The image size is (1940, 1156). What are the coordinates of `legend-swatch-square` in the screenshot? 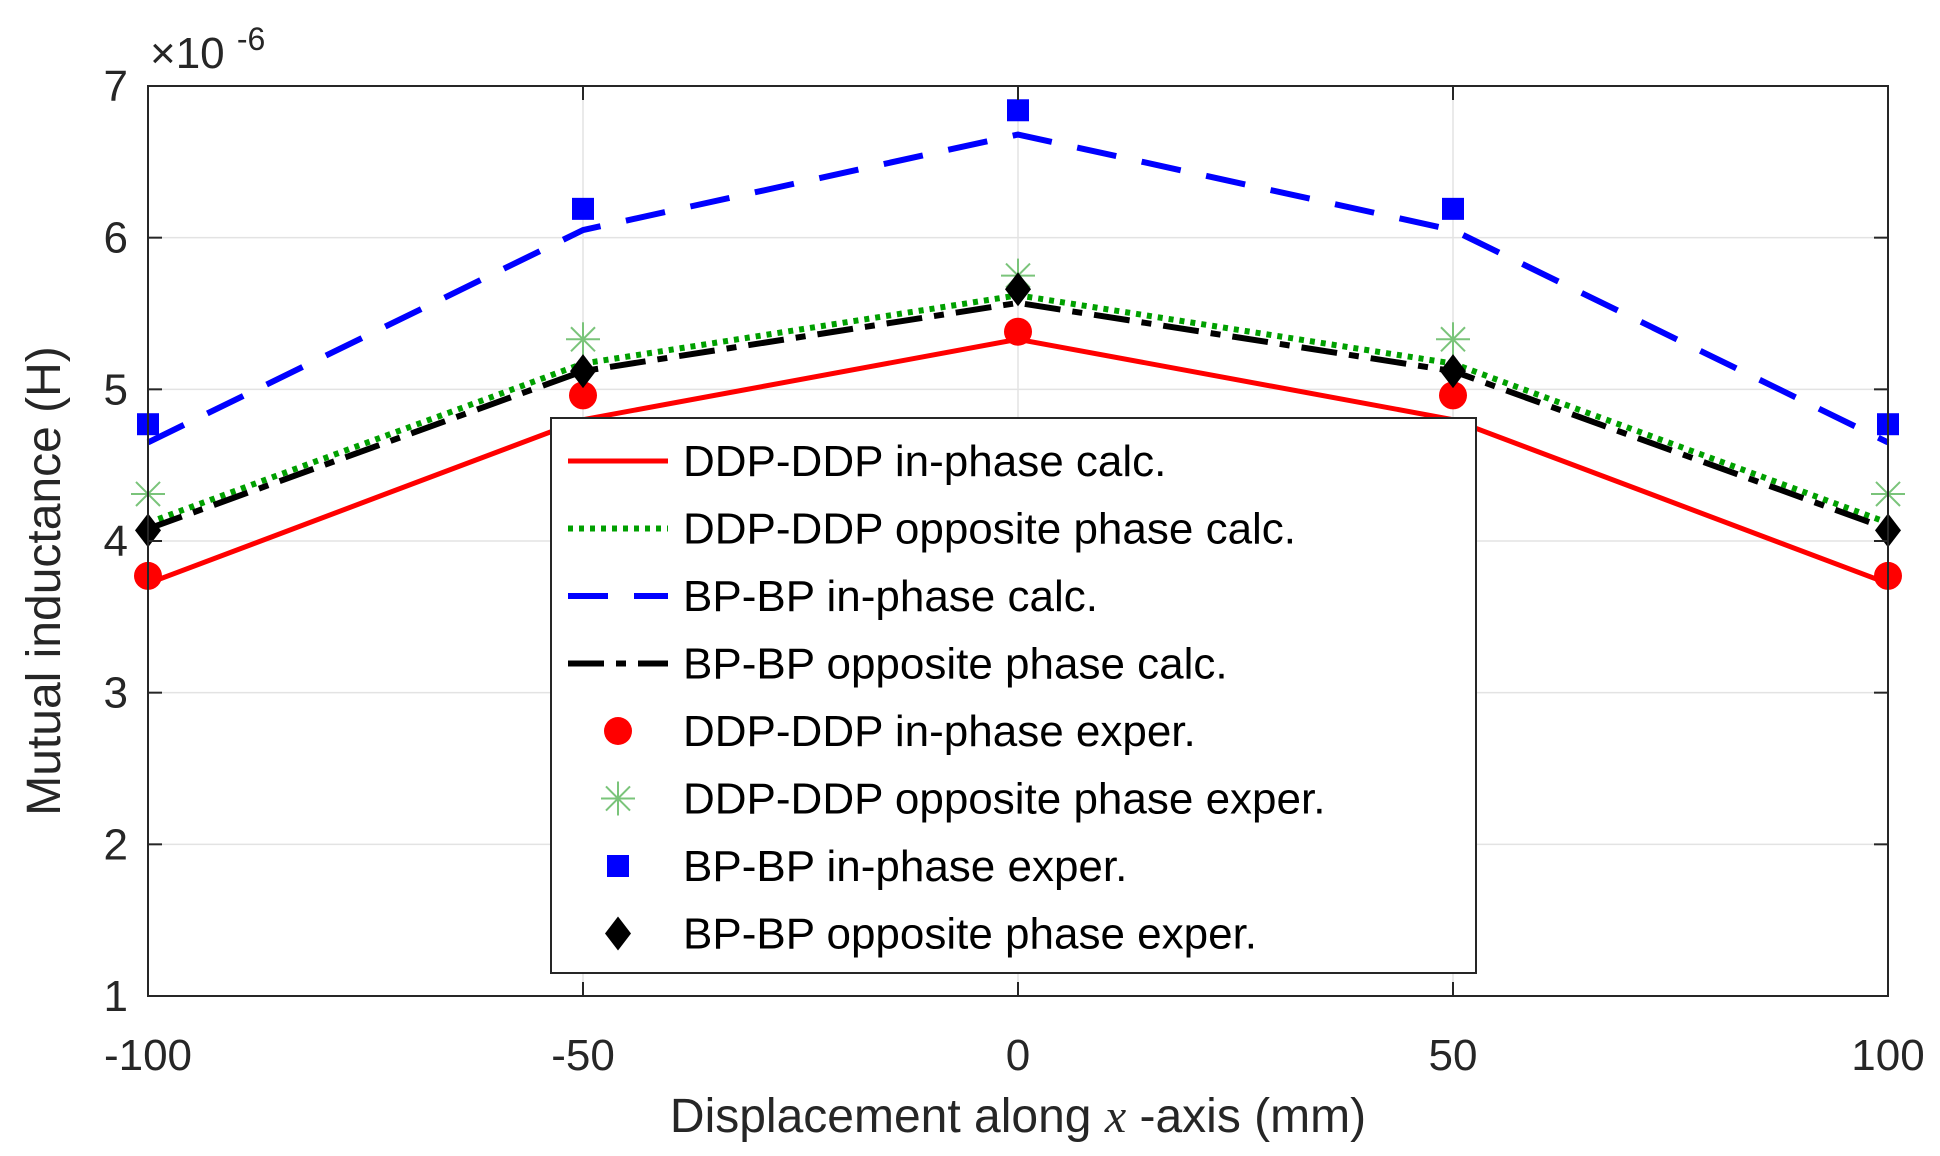 It's located at (618, 866).